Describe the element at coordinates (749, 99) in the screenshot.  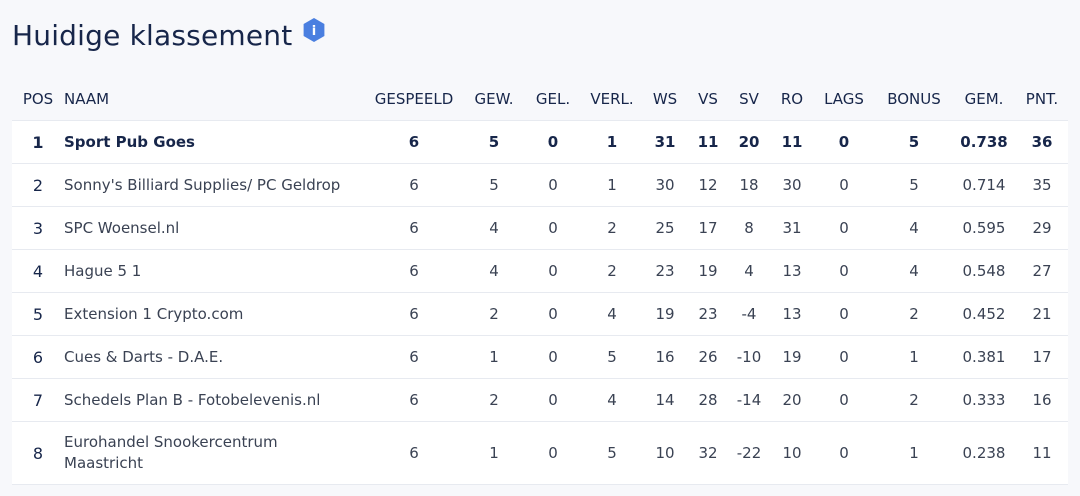
I see `header-sv: SV` at that location.